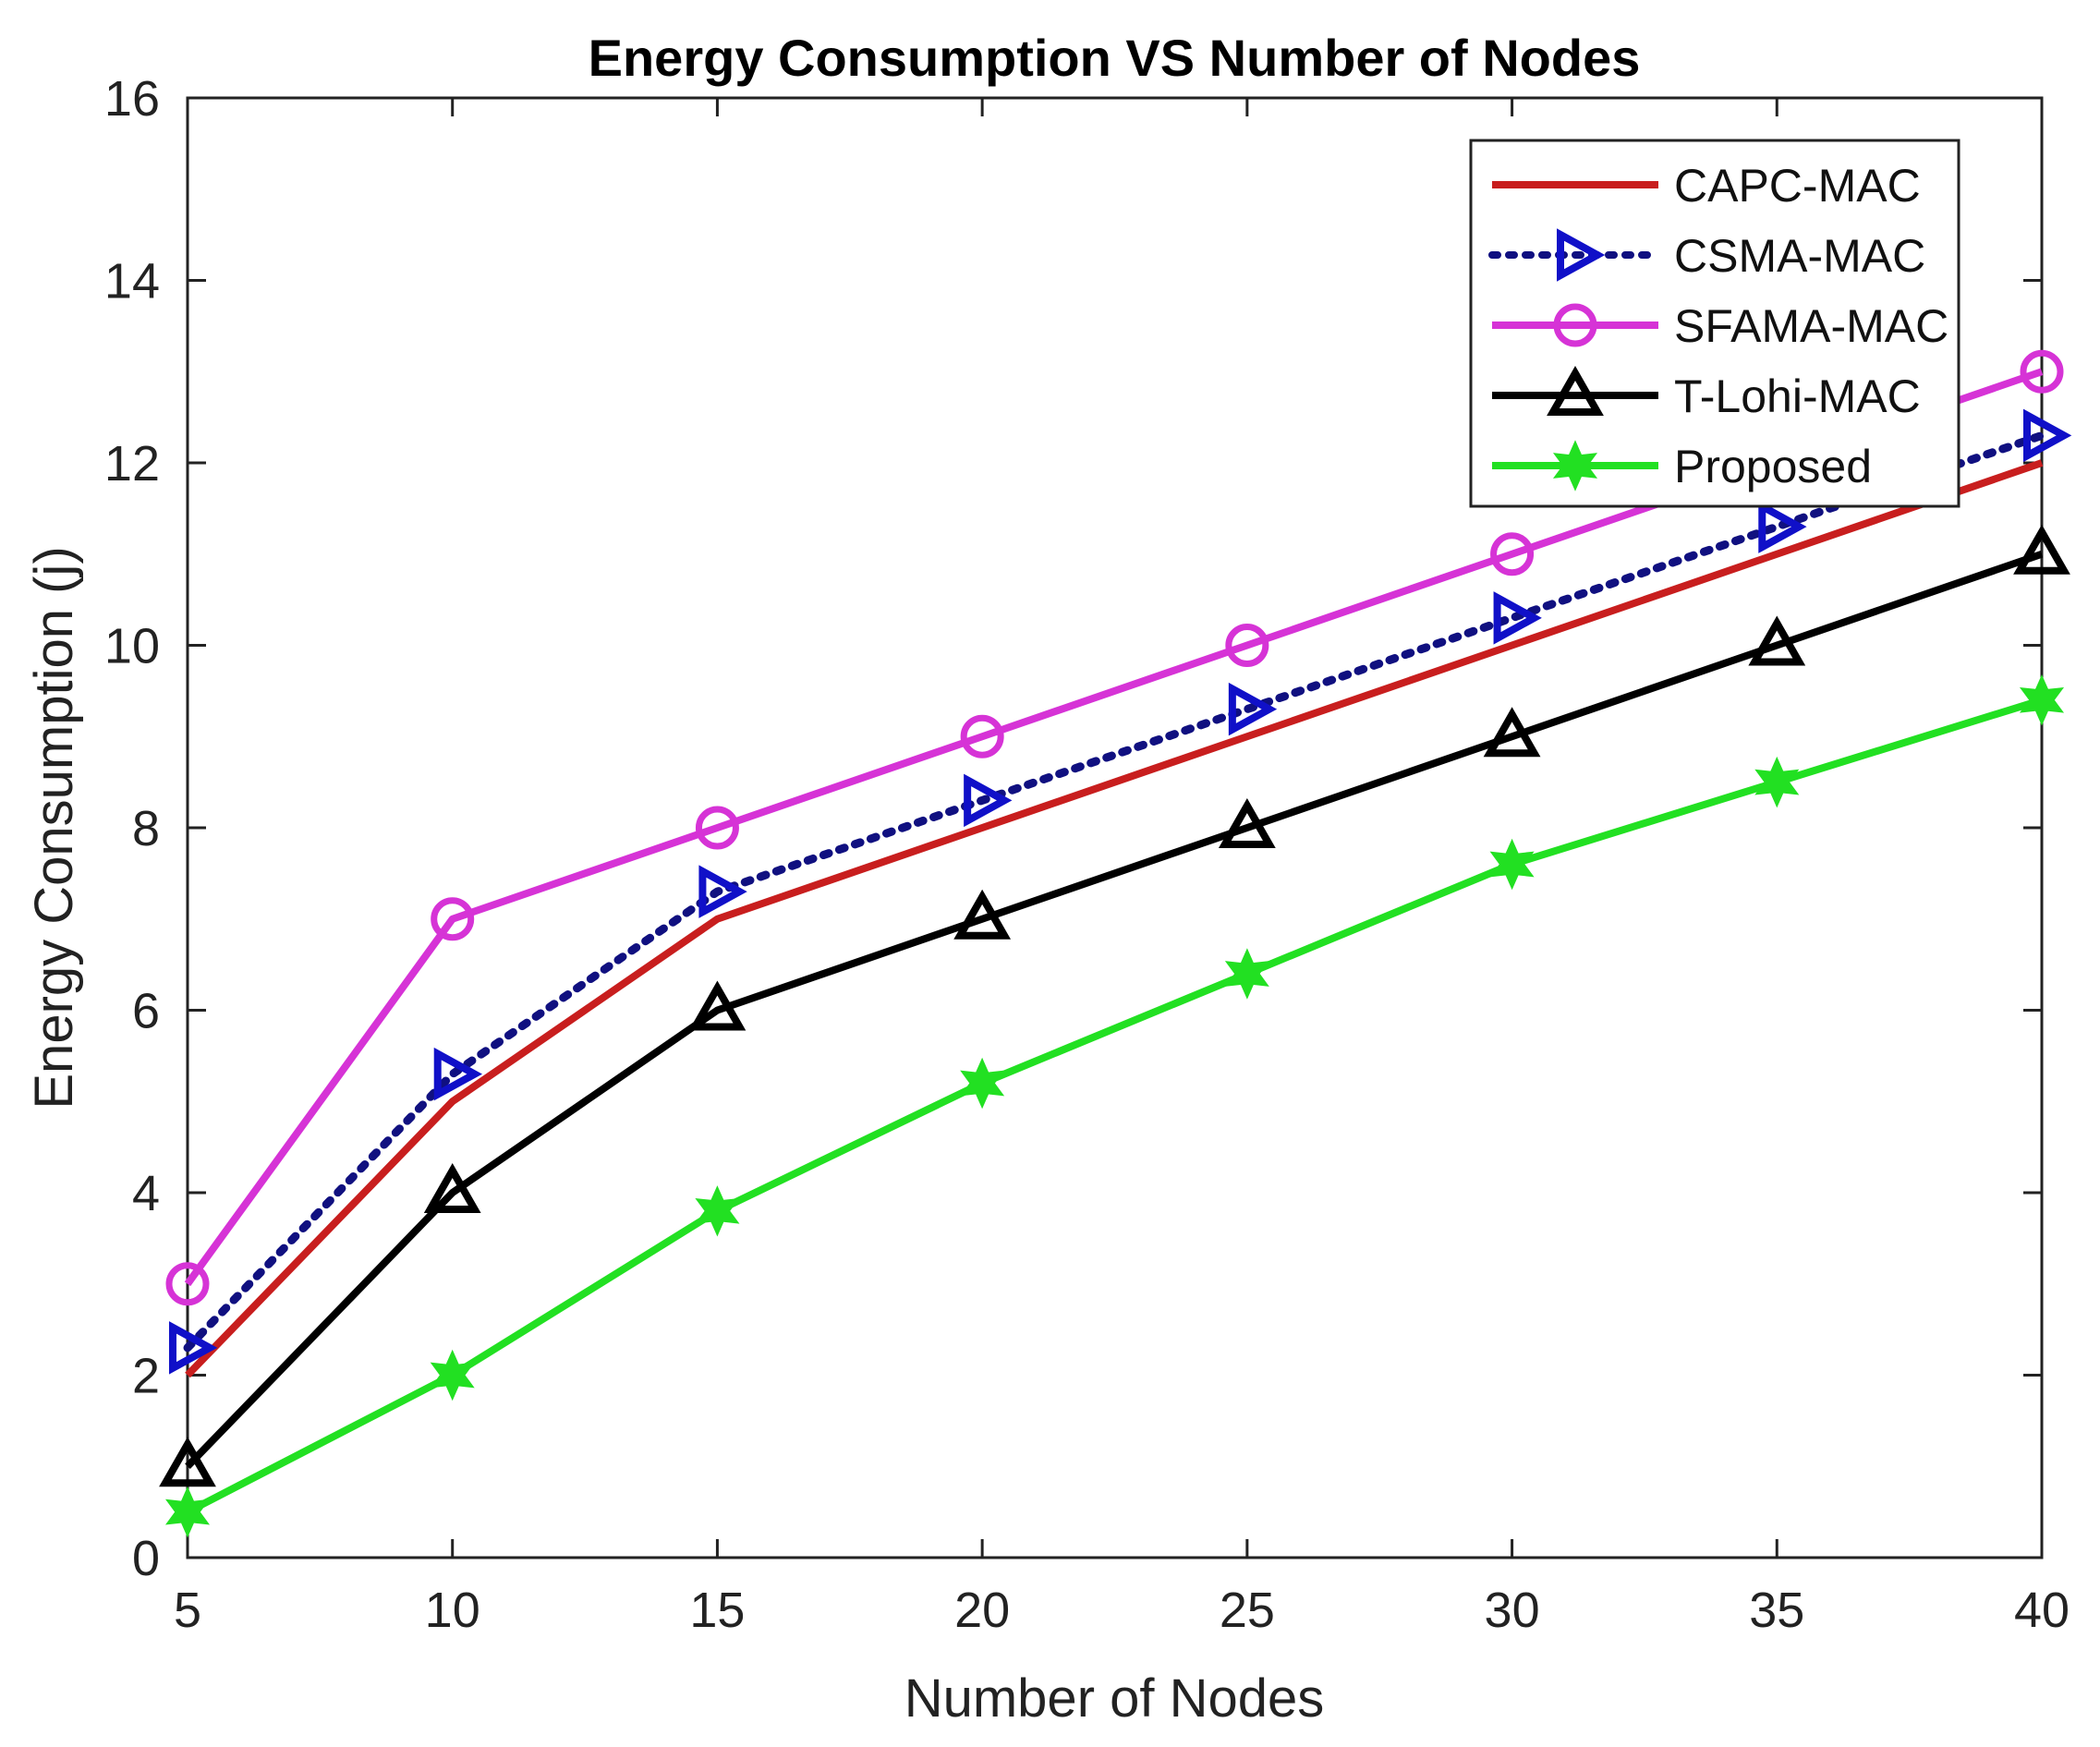 The width and height of the screenshot is (2100, 1747). Describe the element at coordinates (982, 1610) in the screenshot. I see `x-tick-label: 20` at that location.